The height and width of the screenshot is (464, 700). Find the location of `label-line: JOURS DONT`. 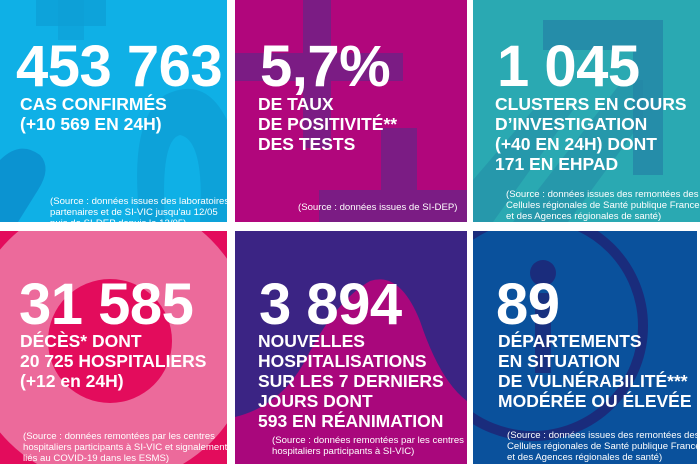

label-line: JOURS DONT is located at coordinates (315, 401).